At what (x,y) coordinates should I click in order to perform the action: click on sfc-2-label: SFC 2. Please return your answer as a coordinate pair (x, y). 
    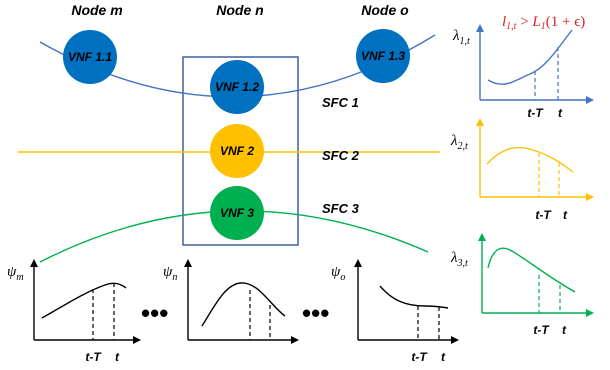
    Looking at the image, I should click on (341, 155).